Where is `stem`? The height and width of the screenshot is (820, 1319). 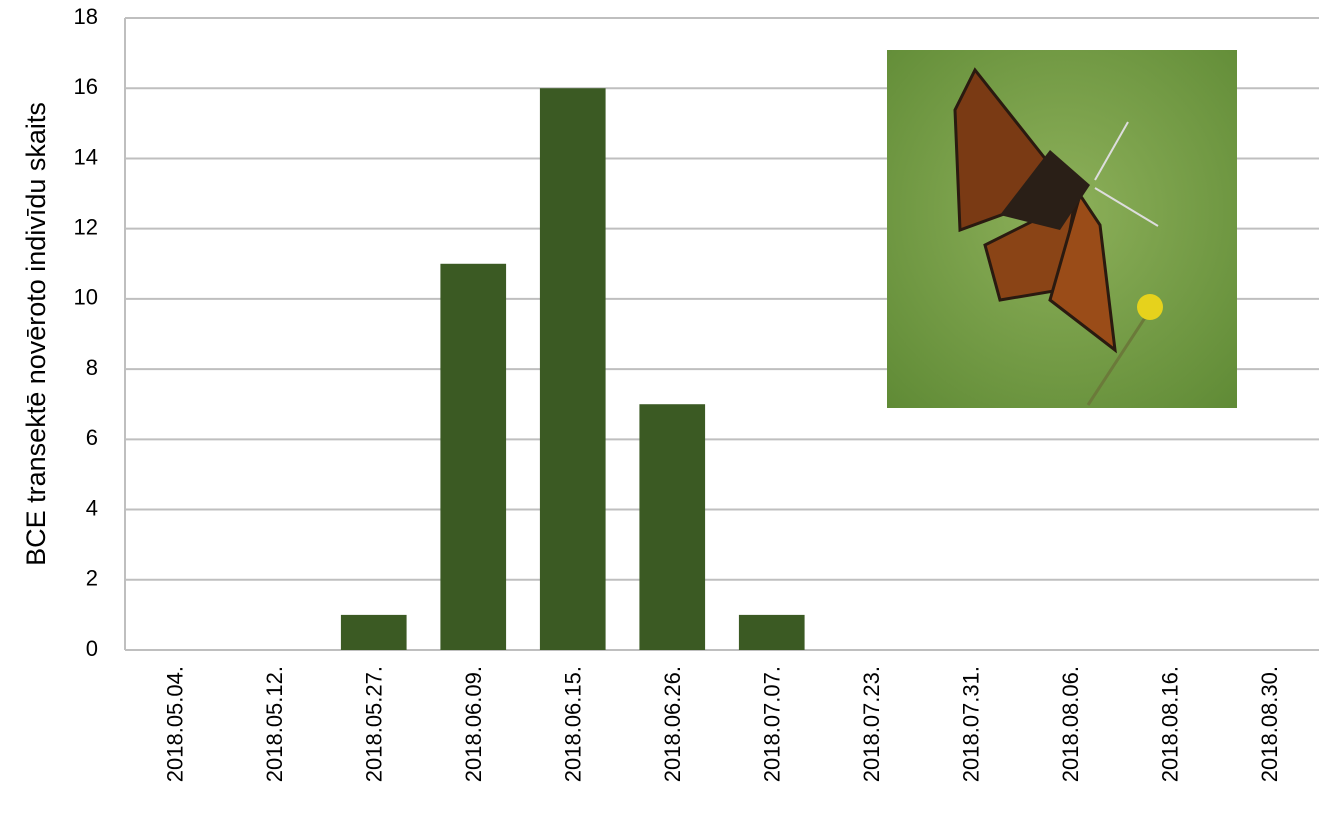
stem is located at coordinates (1119, 357).